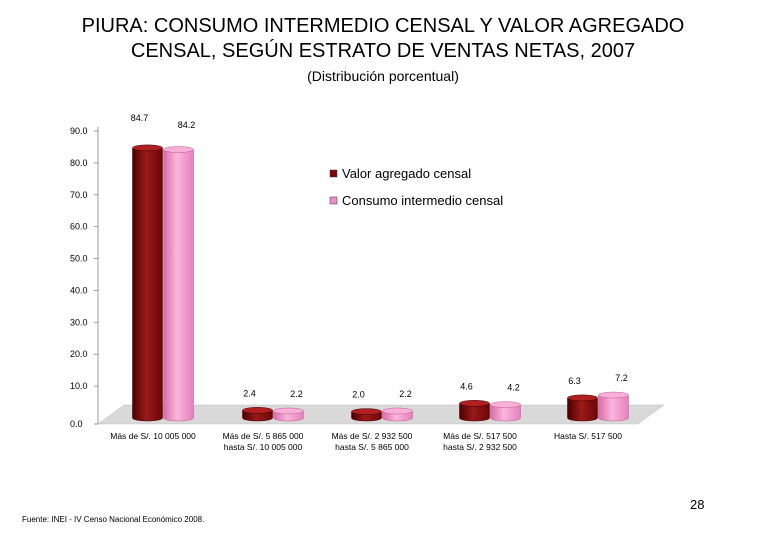 This screenshot has height=540, width=766. I want to click on x-category-label: Más de S/. 2 932 500, so click(372, 436).